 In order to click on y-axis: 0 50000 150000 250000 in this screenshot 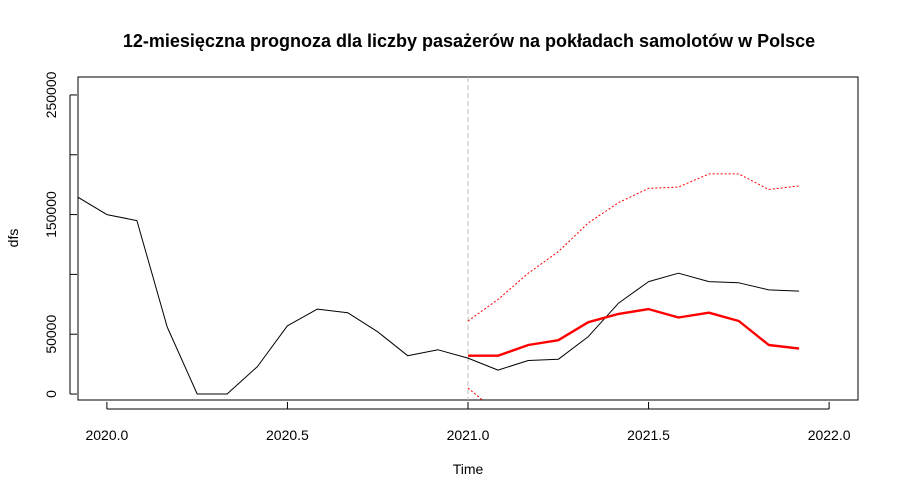, I will do `click(60, 234)`.